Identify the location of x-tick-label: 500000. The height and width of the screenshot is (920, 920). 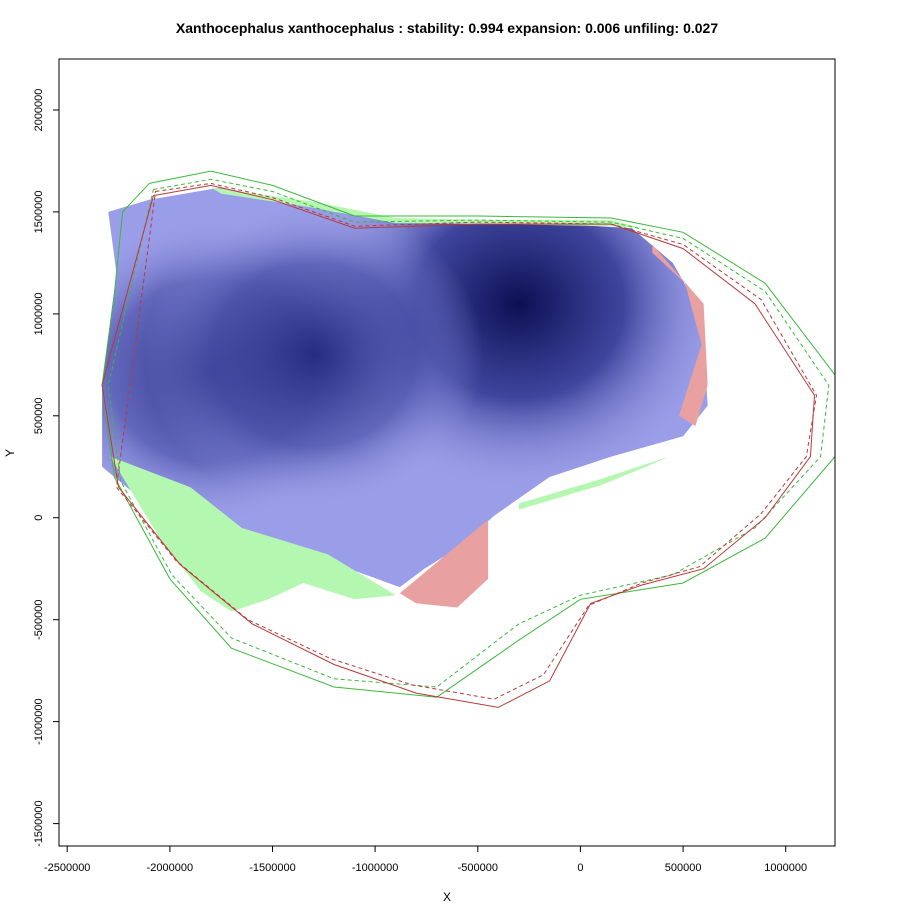
(683, 868).